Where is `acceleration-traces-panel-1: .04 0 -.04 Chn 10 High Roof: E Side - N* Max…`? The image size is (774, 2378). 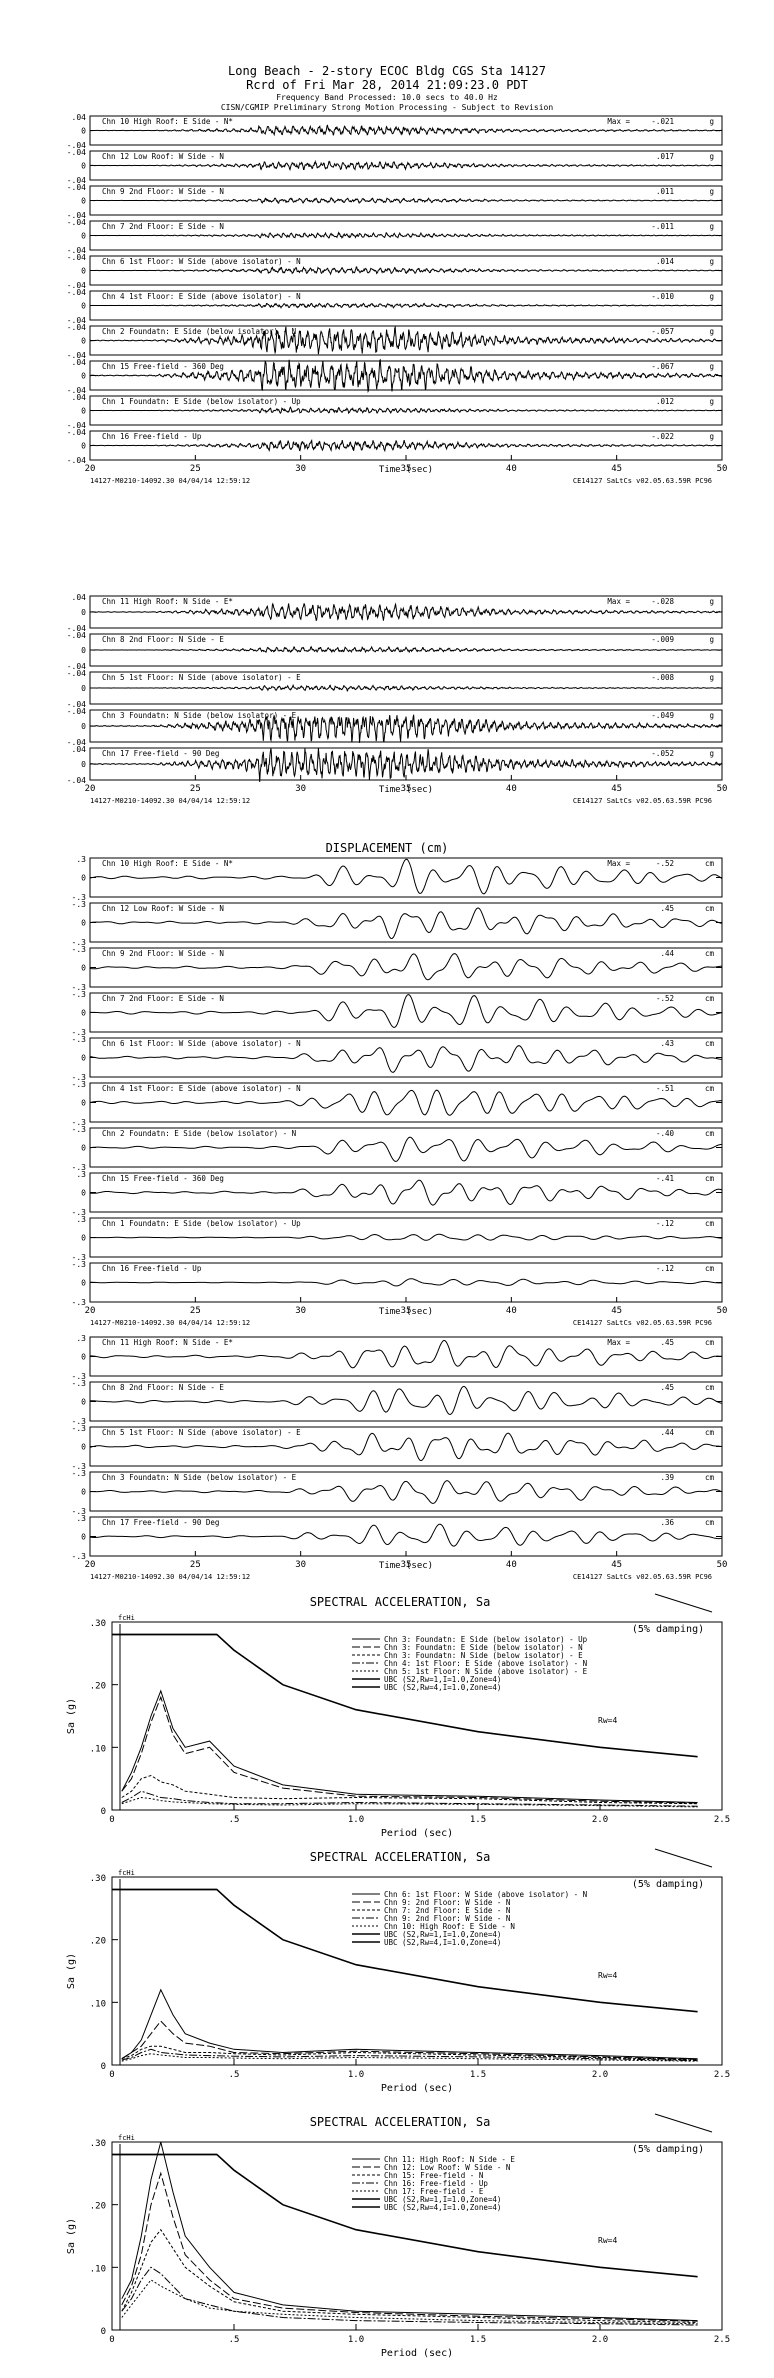 acceleration-traces-panel-1: .04 0 -.04 Chn 10 High Roof: E Side - N* Max… is located at coordinates (397, 299).